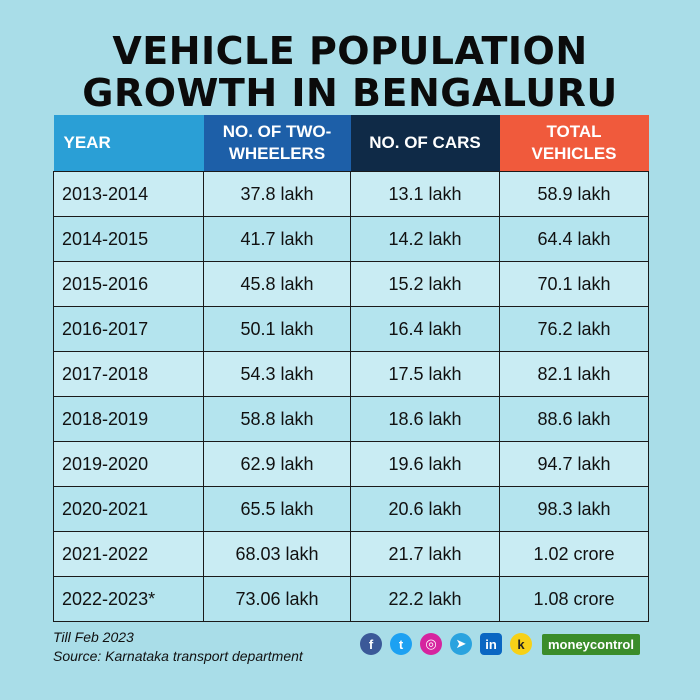  Describe the element at coordinates (128, 374) in the screenshot. I see `cell-year: 2017-2018` at that location.